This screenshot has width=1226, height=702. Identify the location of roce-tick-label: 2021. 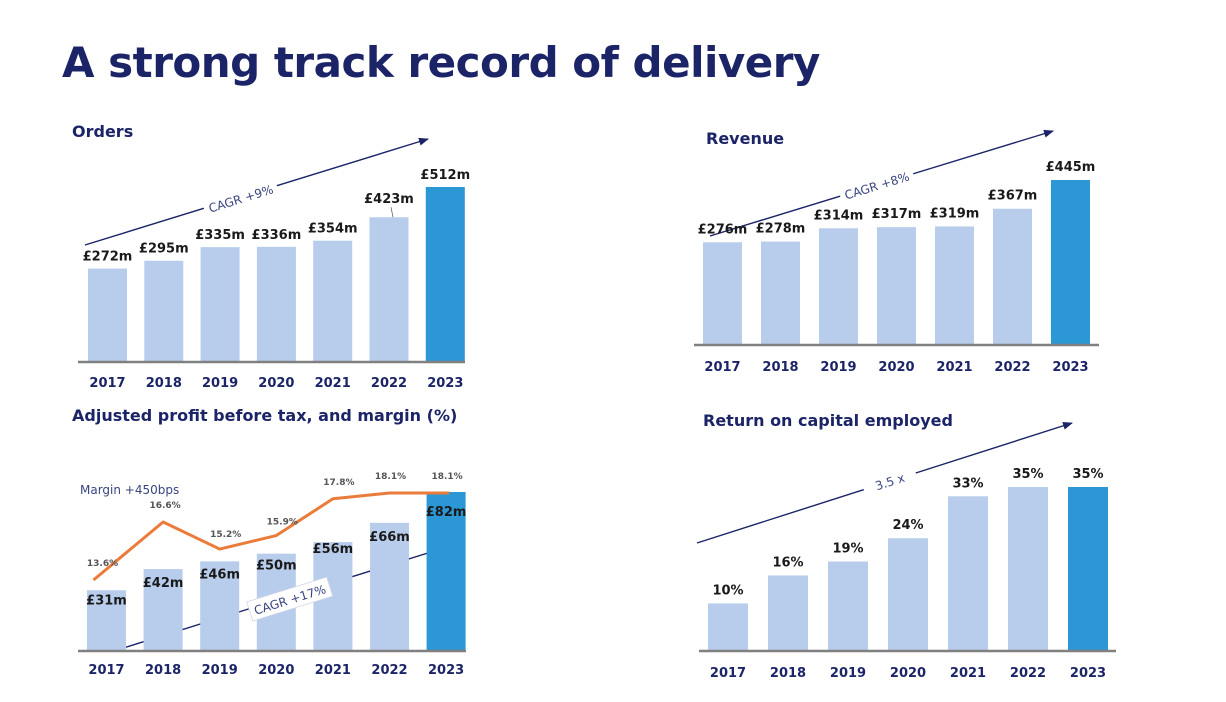
(968, 673).